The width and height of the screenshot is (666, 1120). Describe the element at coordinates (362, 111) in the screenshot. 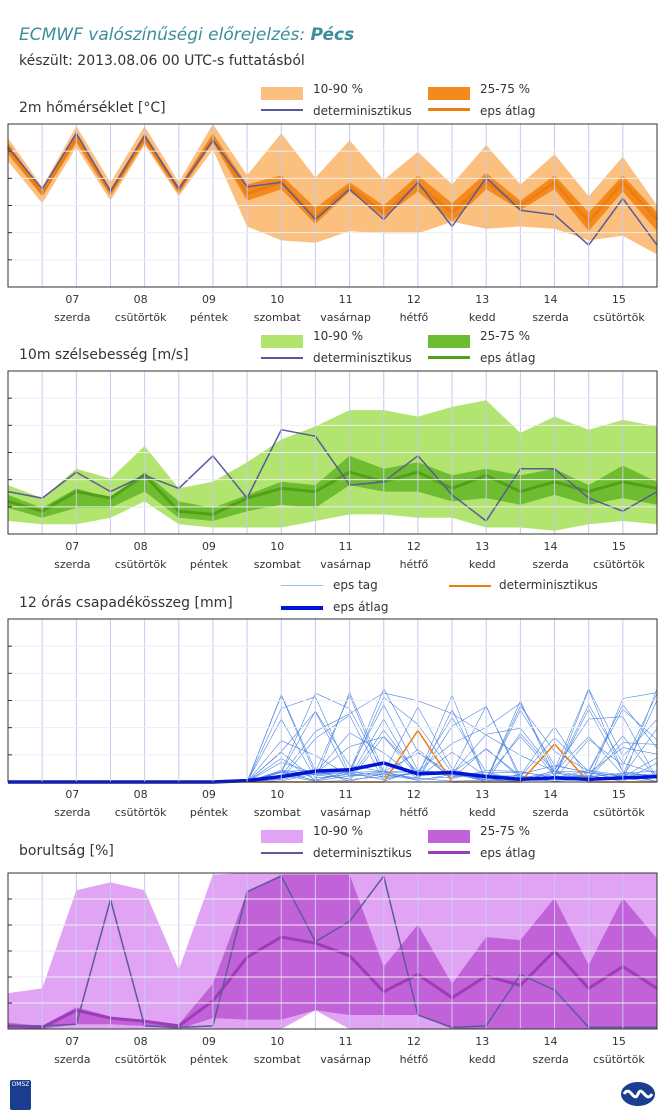

I see `temp-legend-det: determinisztikus` at that location.